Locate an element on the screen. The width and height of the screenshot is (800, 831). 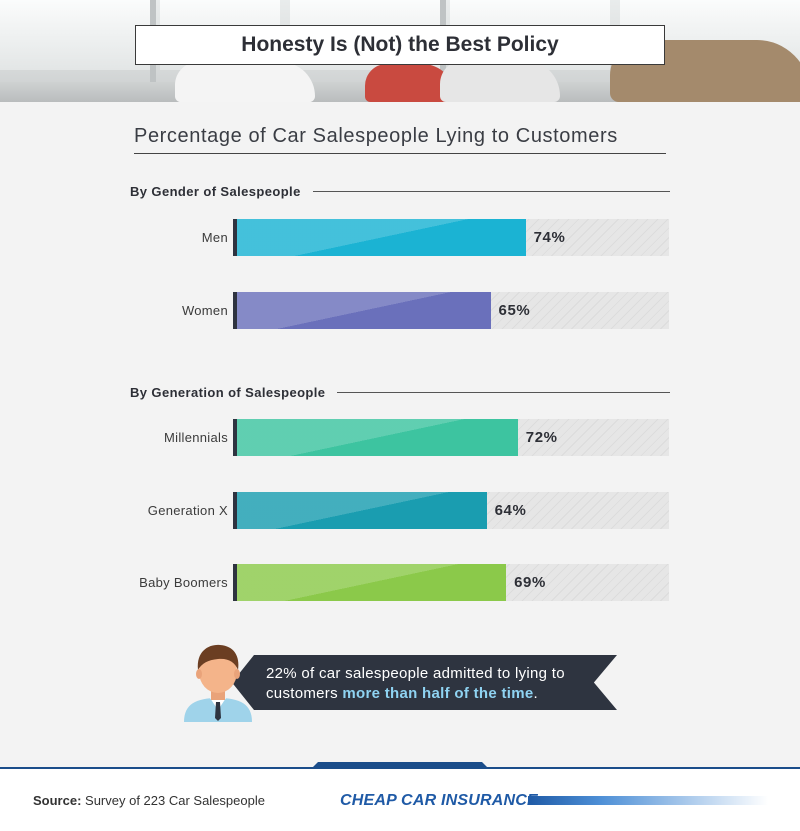
source-text: Survey of 223 Car Salespeople is located at coordinates (173, 800).